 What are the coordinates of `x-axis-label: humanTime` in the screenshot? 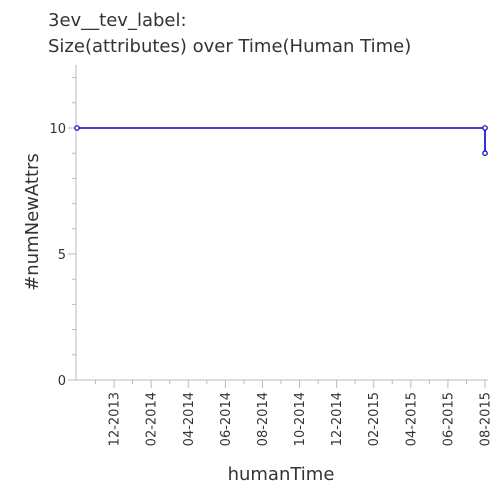 It's located at (281, 474).